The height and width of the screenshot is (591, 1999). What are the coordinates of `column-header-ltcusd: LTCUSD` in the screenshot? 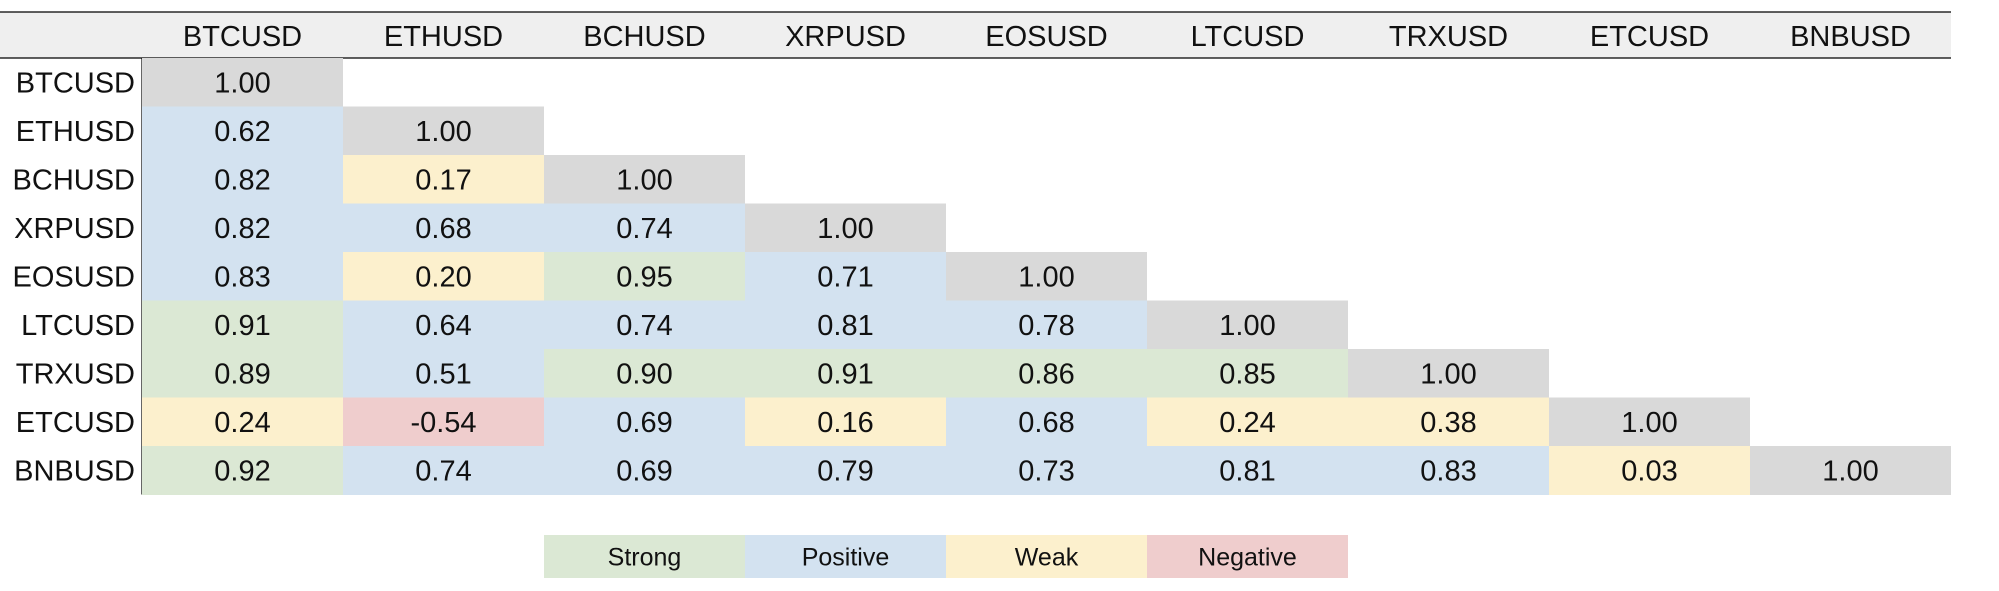 It's located at (1248, 37).